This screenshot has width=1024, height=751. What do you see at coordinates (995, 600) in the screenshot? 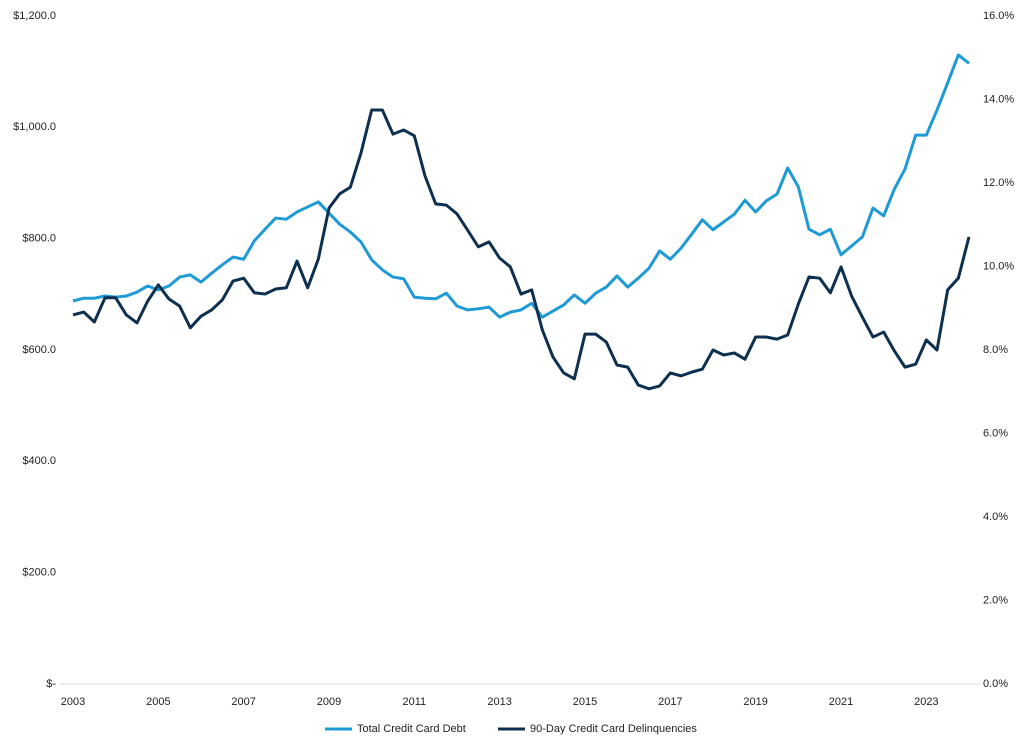
I see `y2-tick-label: 2.0%` at bounding box center [995, 600].